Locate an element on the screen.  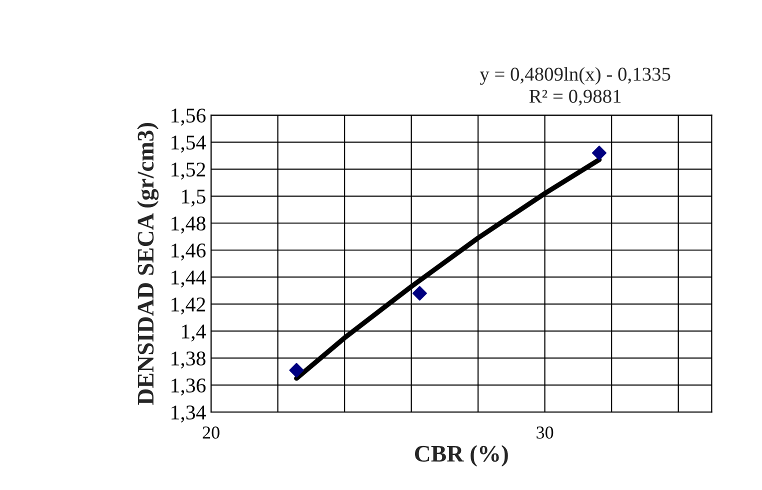
y-tick-label: 1,48 is located at coordinates (189, 225).